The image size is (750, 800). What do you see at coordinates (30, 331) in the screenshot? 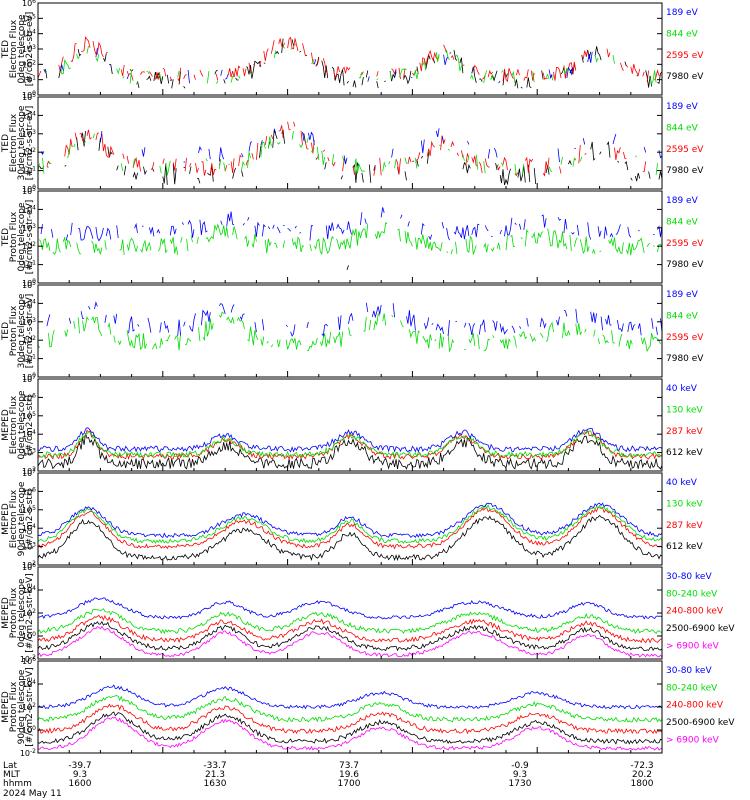
I see `ylabel-3-3: [#/cm2-s-str-eV]` at bounding box center [30, 331].